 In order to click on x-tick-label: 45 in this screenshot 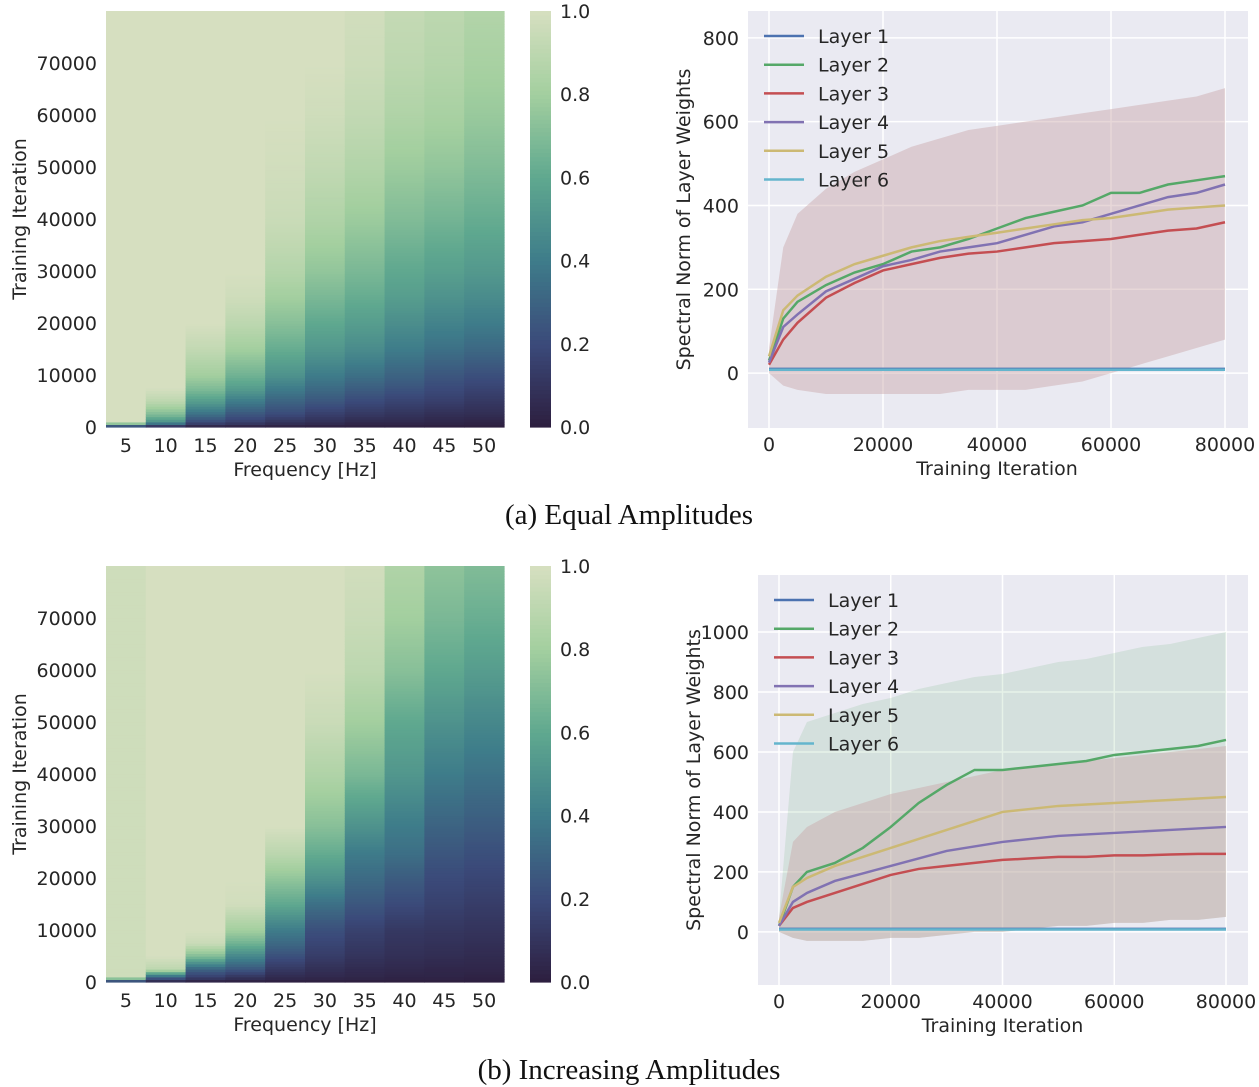, I will do `click(444, 446)`.